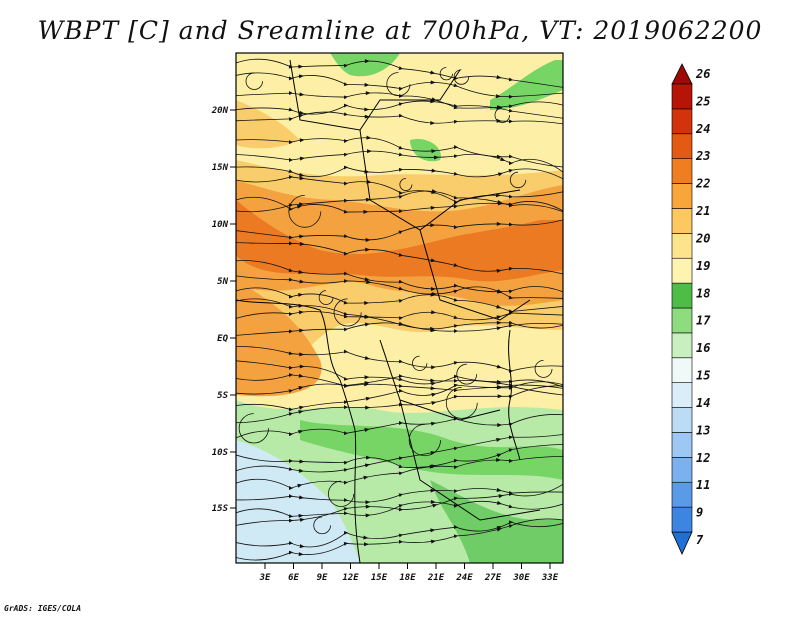 The width and height of the screenshot is (800, 618). What do you see at coordinates (222, 339) in the screenshot?
I see `lat-label-EQ: EQ` at bounding box center [222, 339].